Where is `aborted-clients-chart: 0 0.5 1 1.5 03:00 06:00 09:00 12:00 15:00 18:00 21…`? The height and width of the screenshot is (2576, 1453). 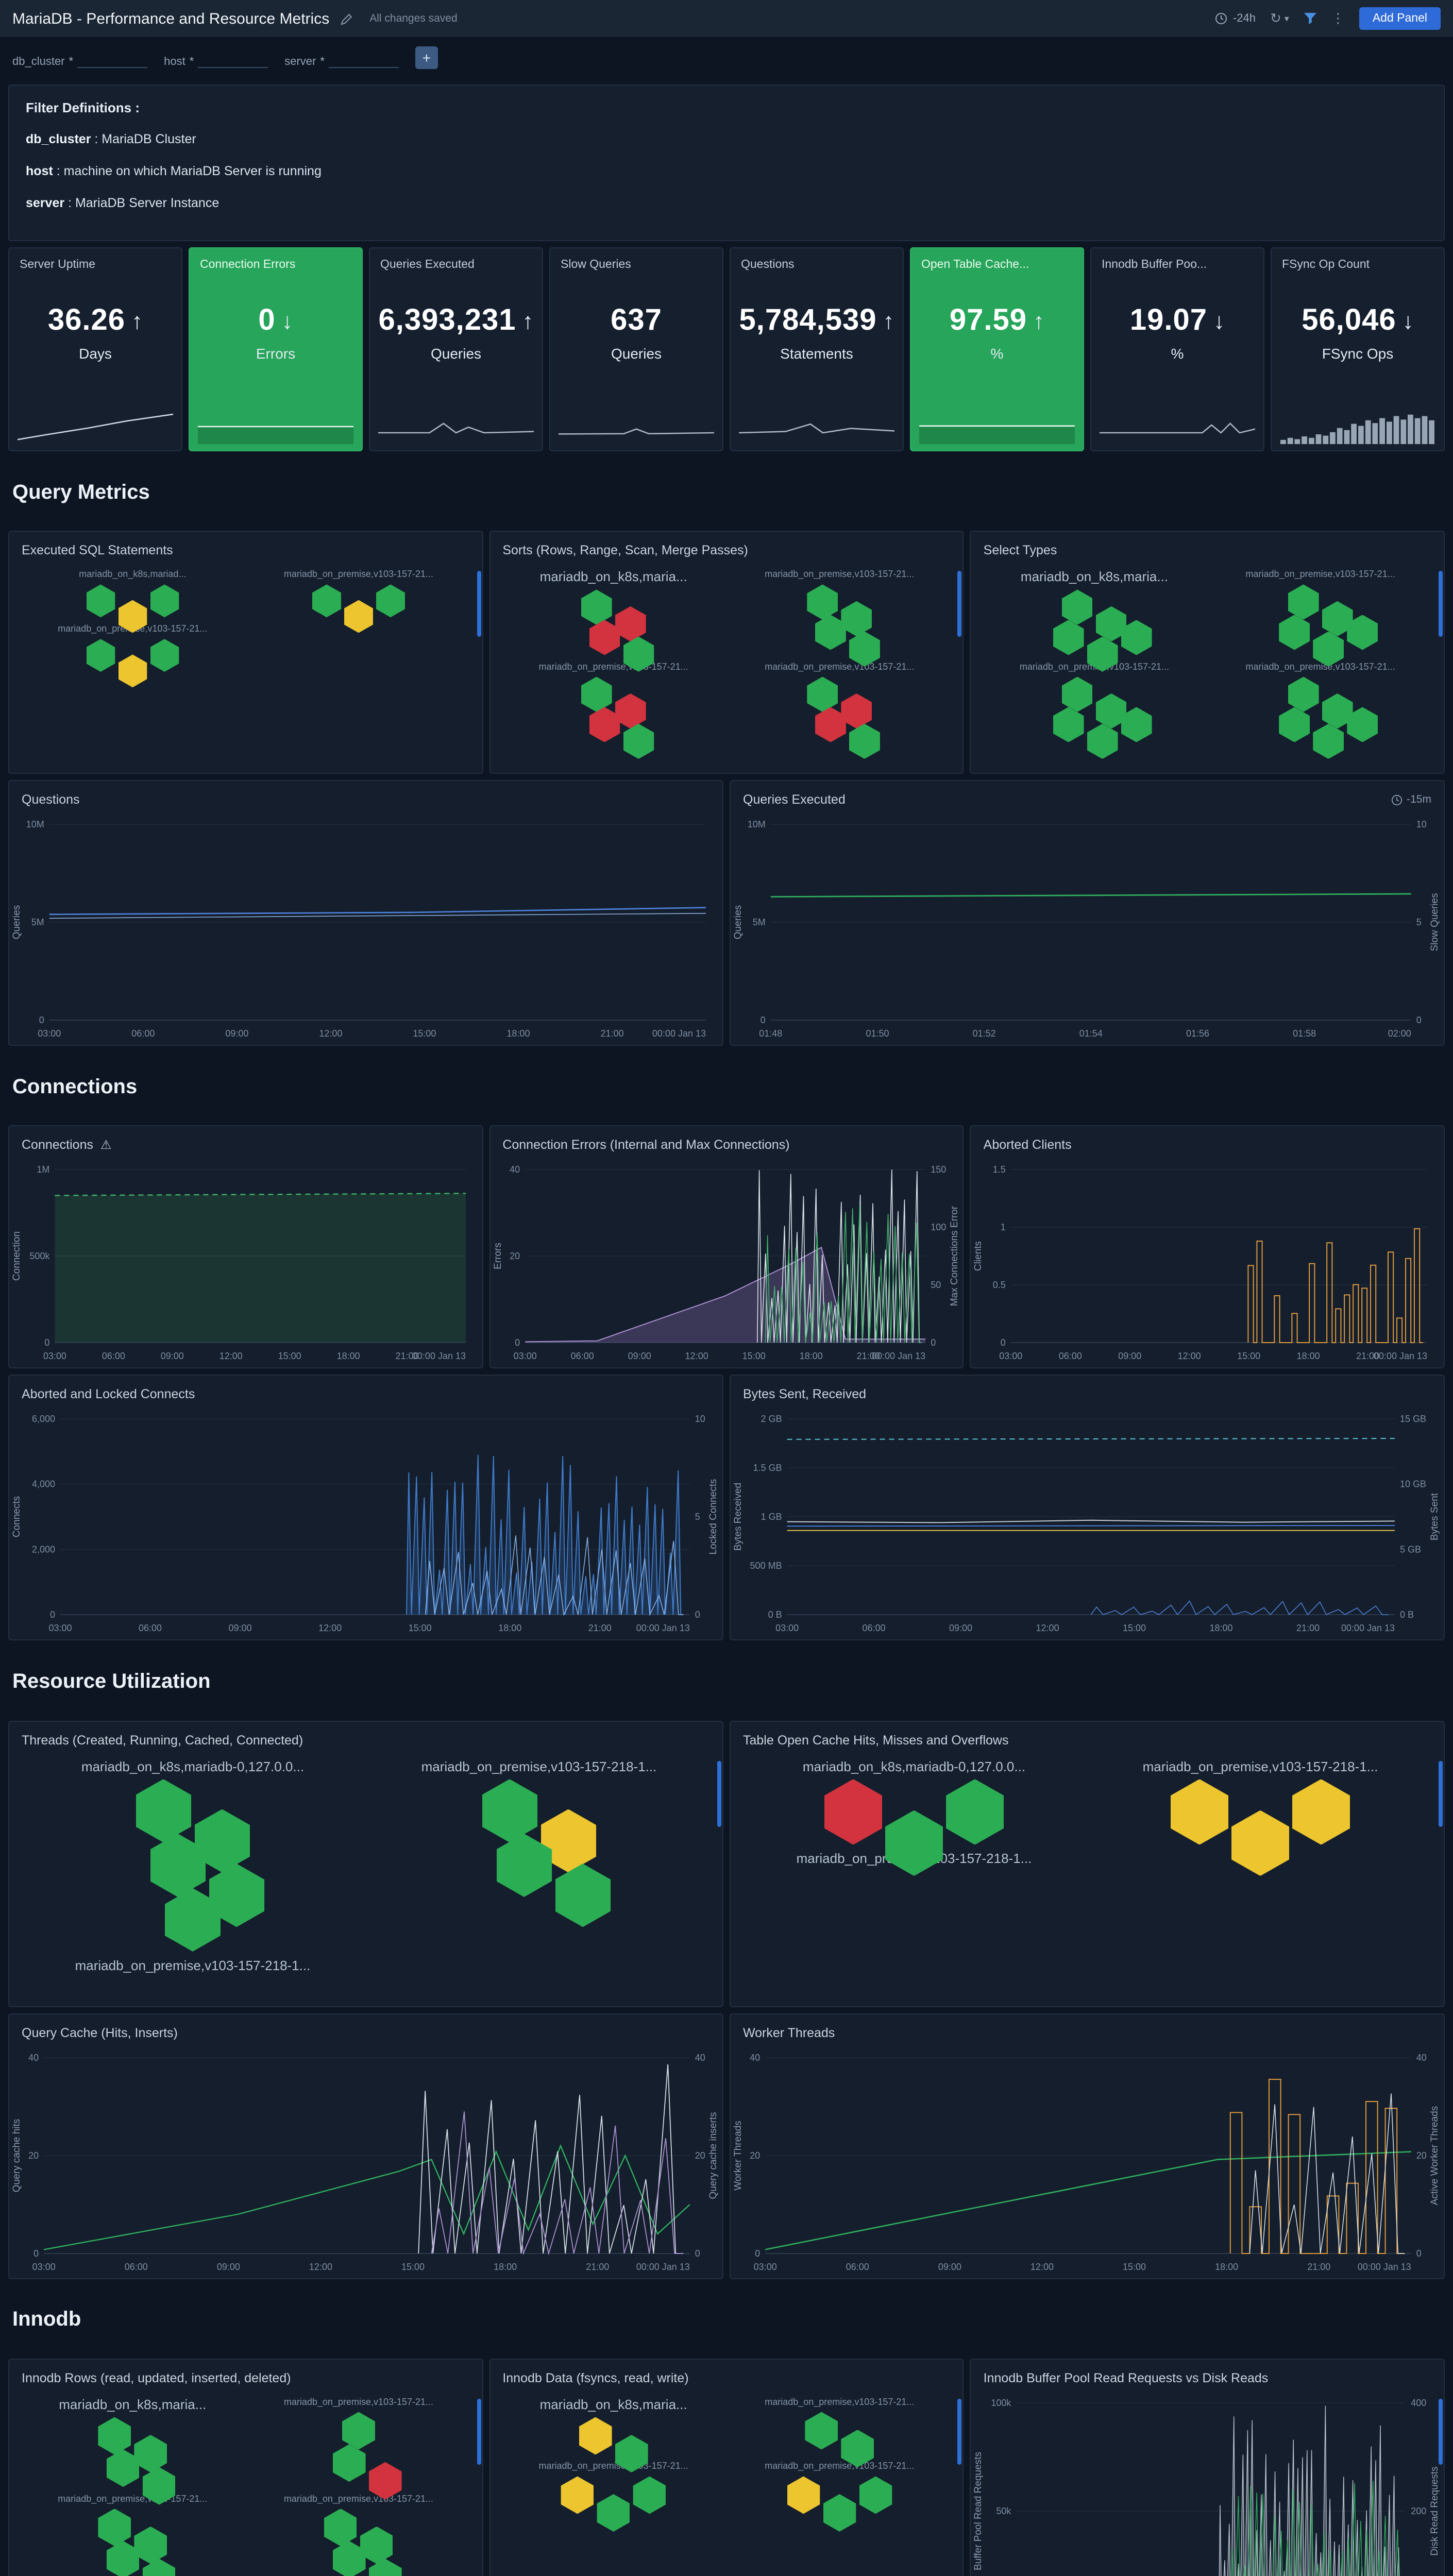 aborted-clients-chart: 0 0.5 1 1.5 03:00 06:00 09:00 12:00 15:00 18:00 21… is located at coordinates (1208, 1263).